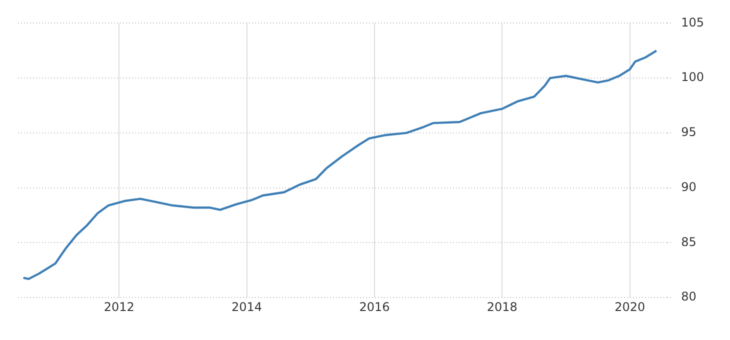 This screenshot has width=730, height=340. Describe the element at coordinates (502, 307) in the screenshot. I see `x-tick-label: 2018` at that location.